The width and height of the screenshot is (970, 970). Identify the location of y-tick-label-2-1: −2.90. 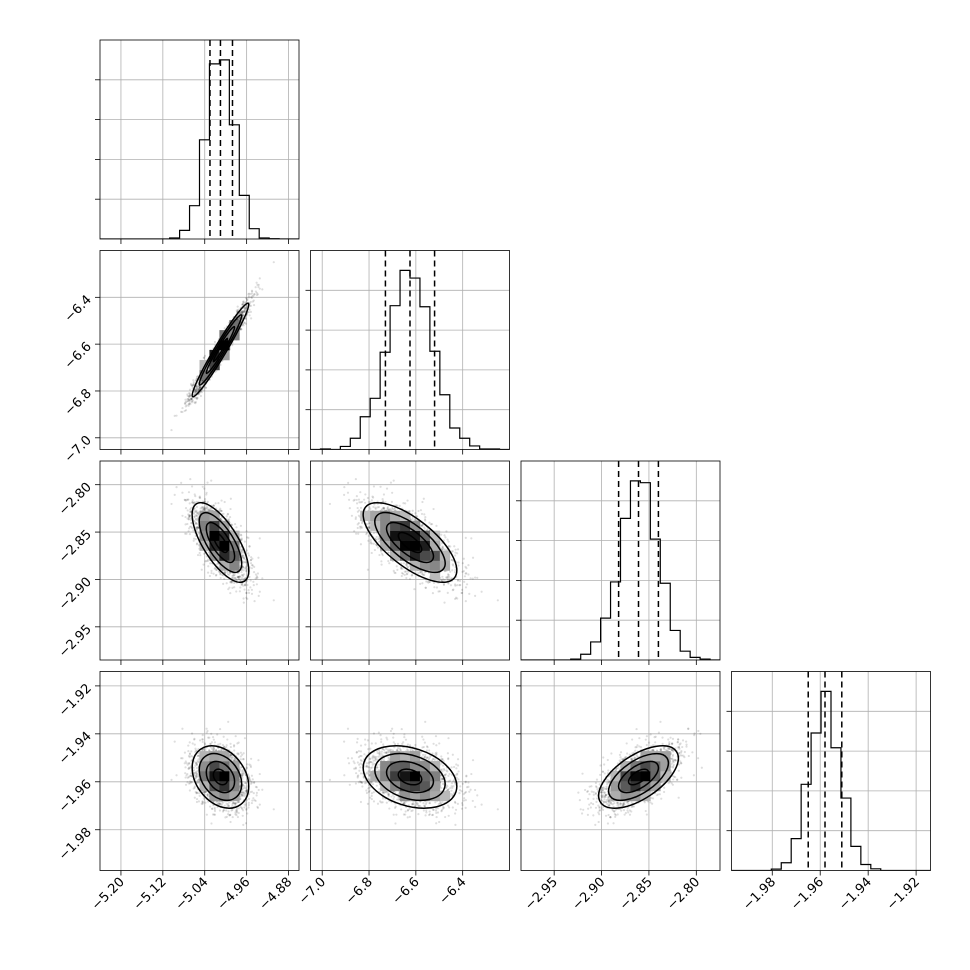
(75, 594).